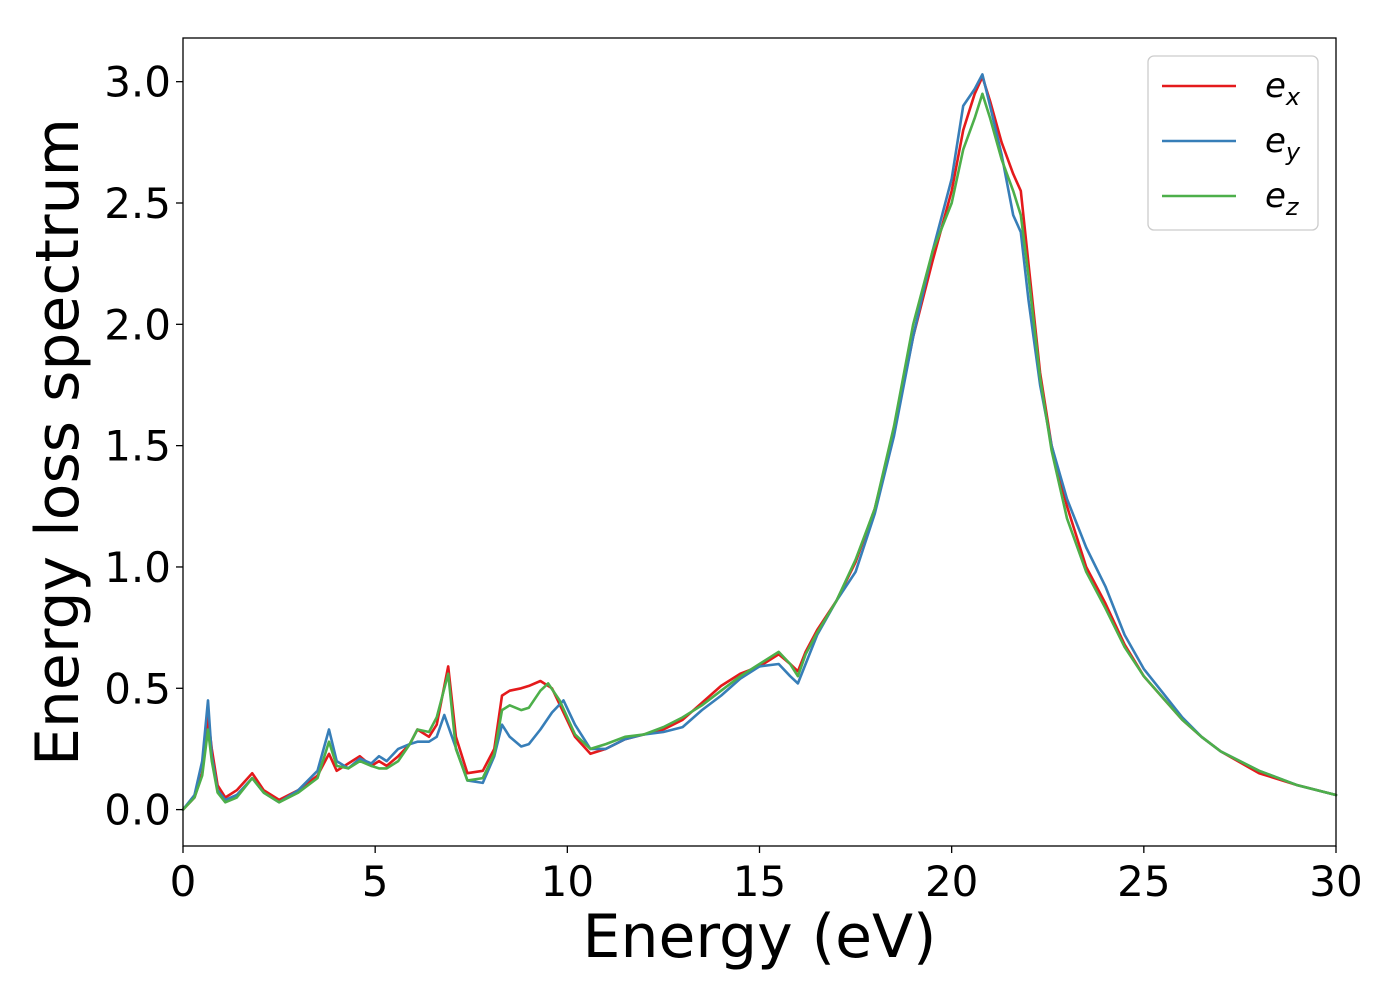 This screenshot has width=1400, height=1004. What do you see at coordinates (137, 82) in the screenshot?
I see `y-tick-label: 3.0` at bounding box center [137, 82].